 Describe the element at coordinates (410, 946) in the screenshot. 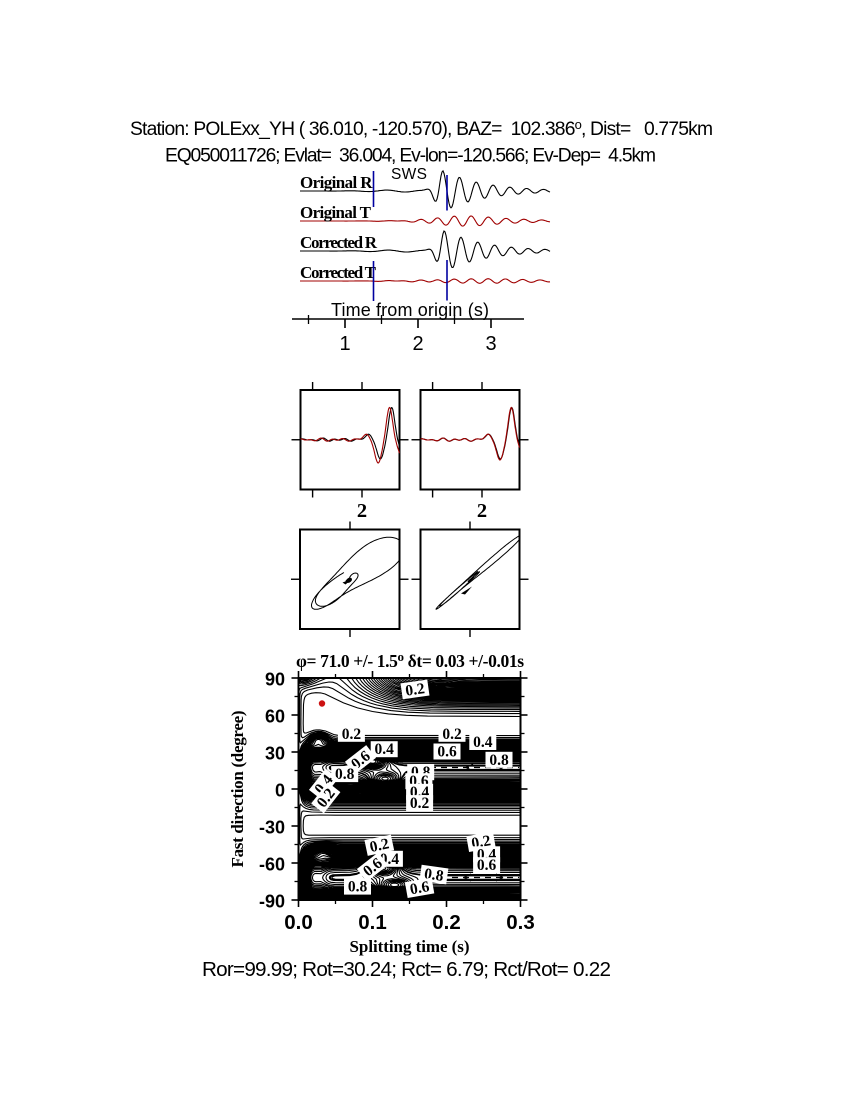

I see `svg-text: Splitting time (s)` at that location.